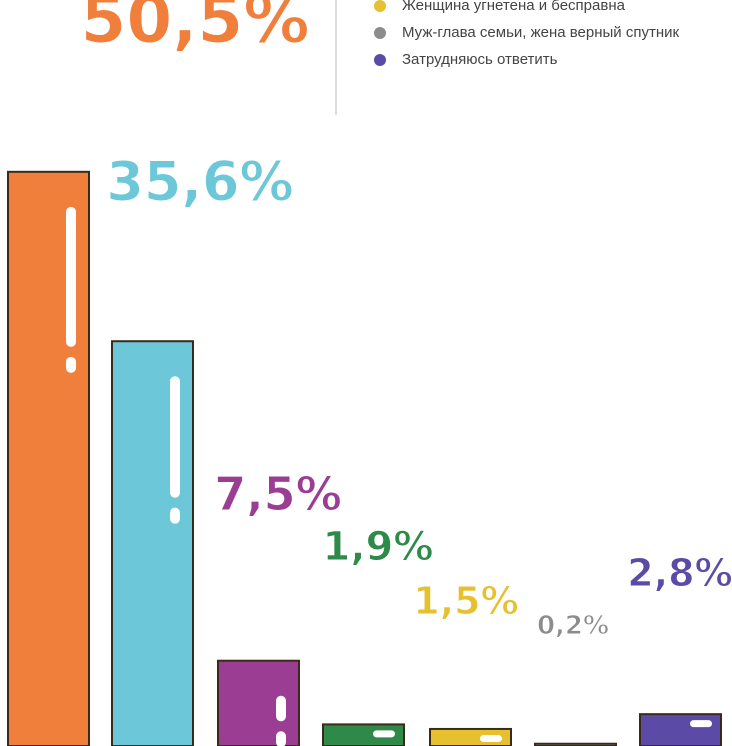  I want to click on value-label: 0,2%, so click(573, 626).